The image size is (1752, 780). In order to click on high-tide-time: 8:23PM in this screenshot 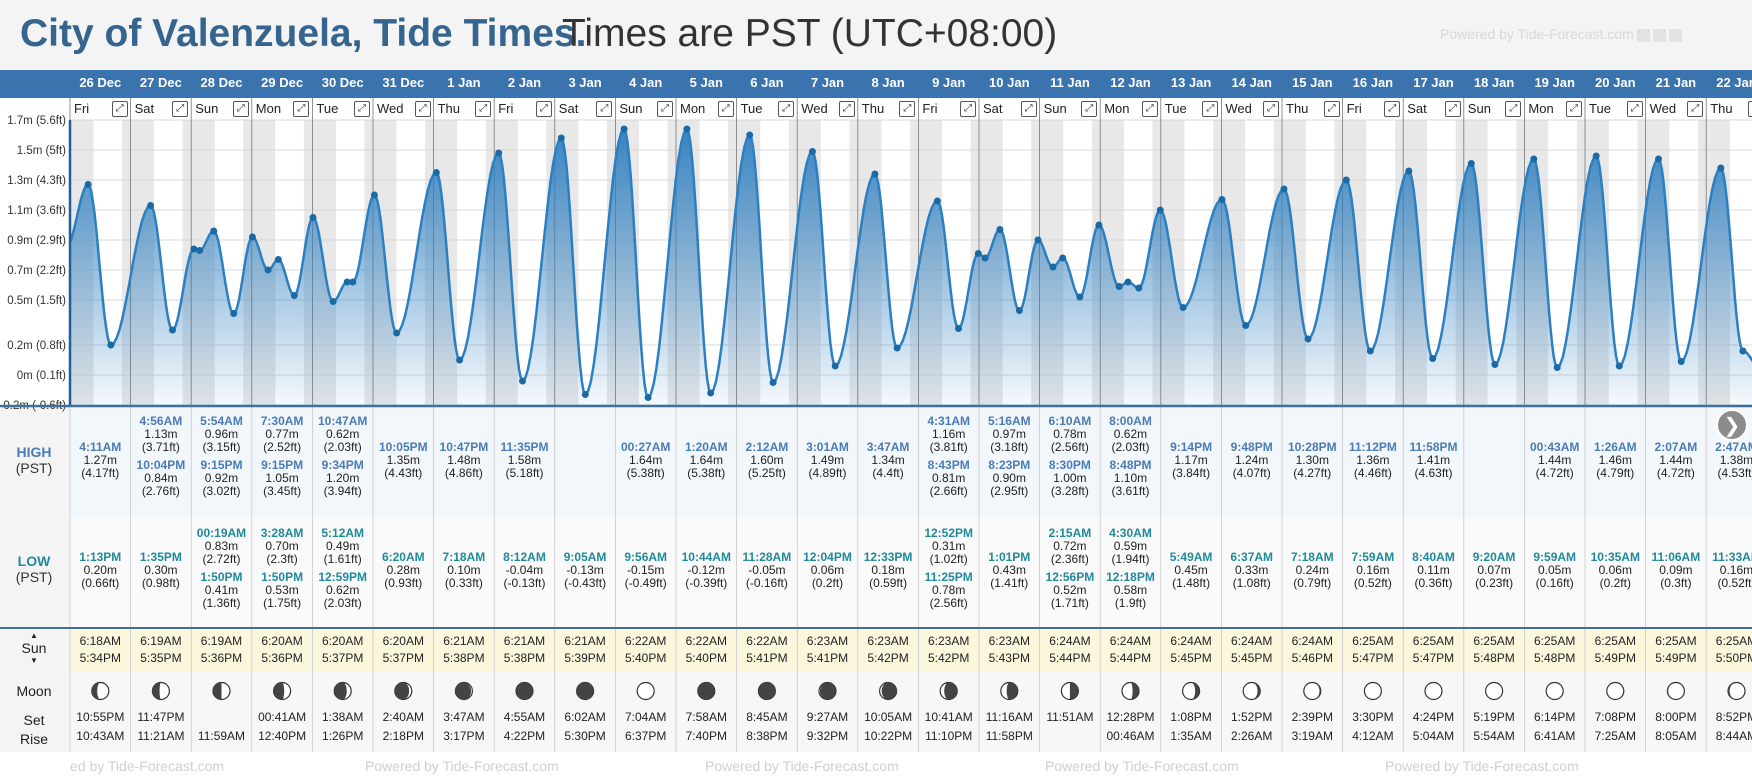, I will do `click(1009, 465)`.